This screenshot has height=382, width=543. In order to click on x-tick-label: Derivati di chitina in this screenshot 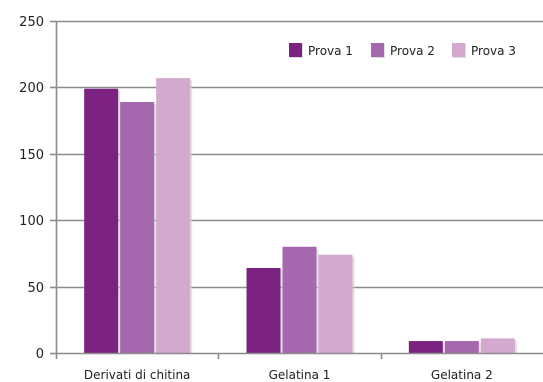, I will do `click(137, 375)`.